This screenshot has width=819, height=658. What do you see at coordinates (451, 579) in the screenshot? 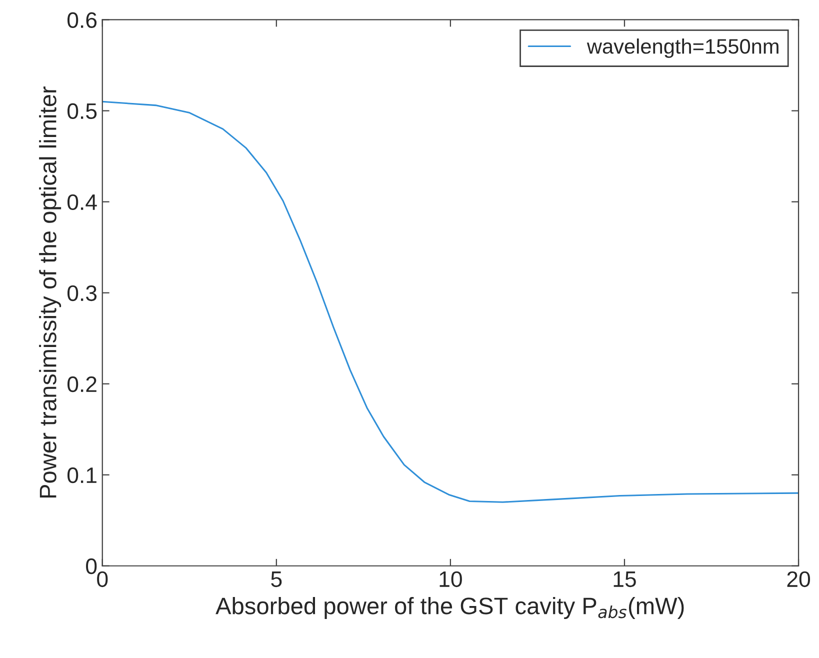
I see `x-tick-label: 10` at bounding box center [451, 579].